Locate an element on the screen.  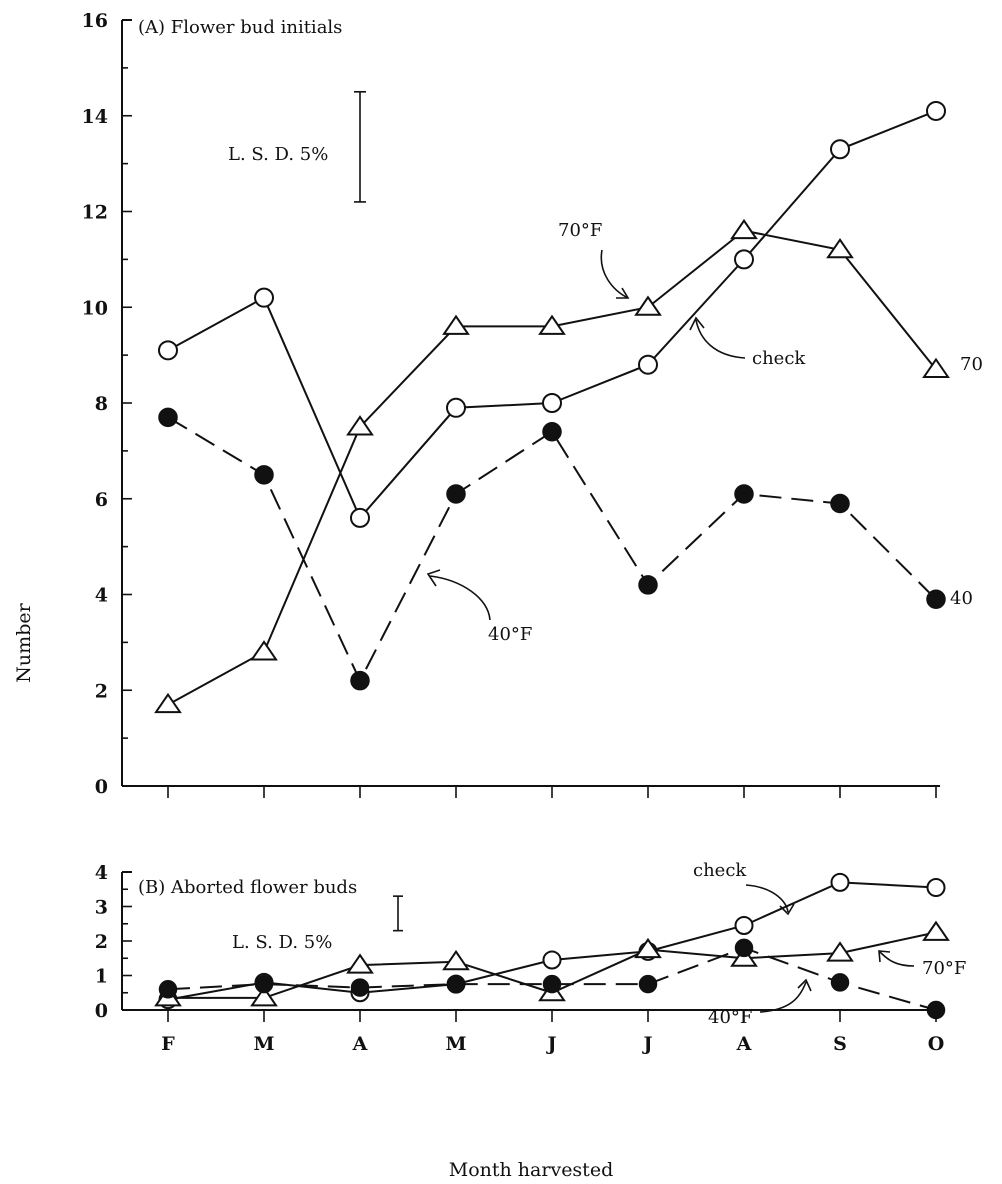
panel-a-annot-40f: 40°F is located at coordinates (510, 634).